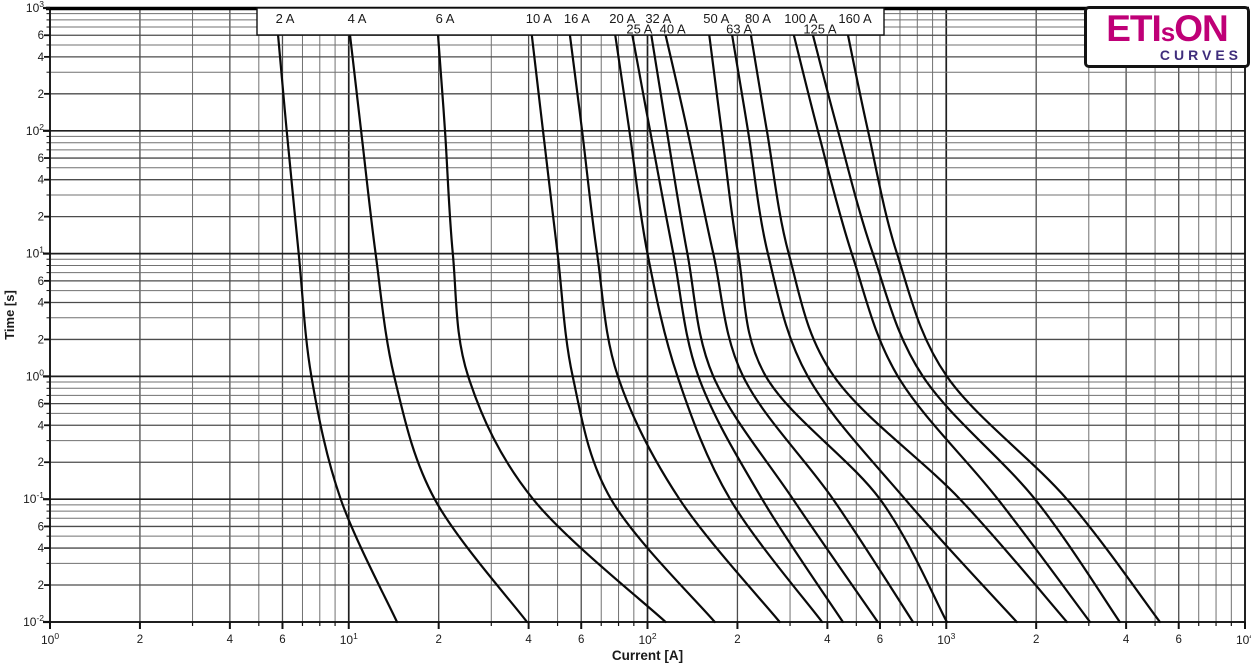 This screenshot has width=1251, height=671. What do you see at coordinates (33, 498) in the screenshot?
I see `svg-text: 10⁻¹` at bounding box center [33, 498].